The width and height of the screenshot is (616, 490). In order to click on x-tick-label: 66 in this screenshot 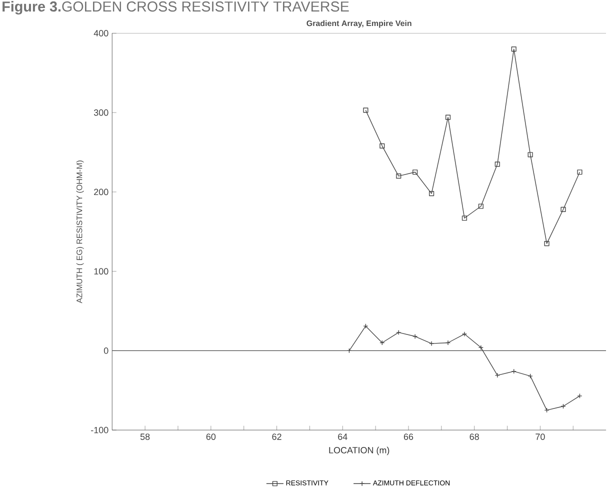, I will do `click(409, 437)`.